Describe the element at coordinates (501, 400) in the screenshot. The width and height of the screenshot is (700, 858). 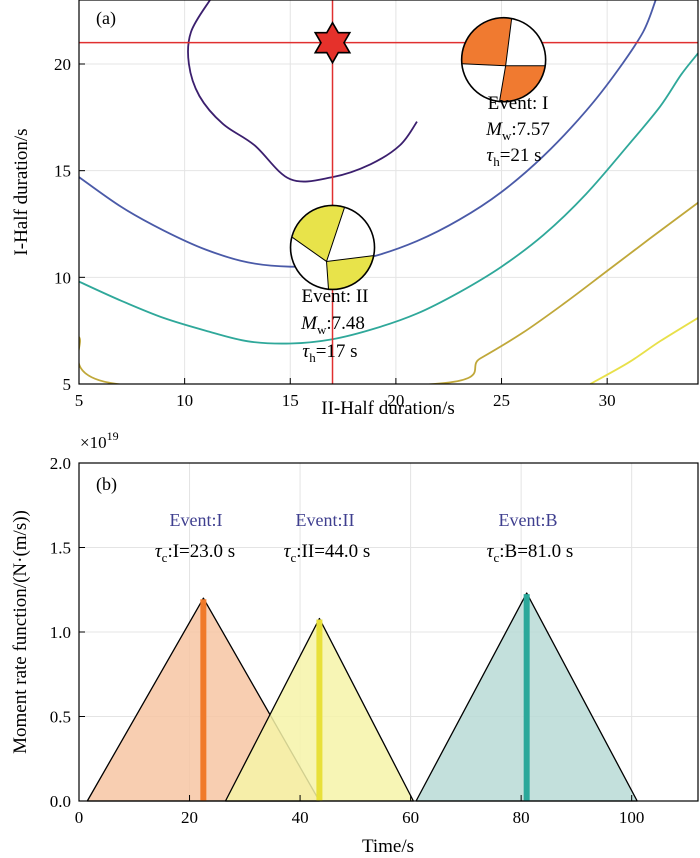
I see `x-tick-label: 25` at that location.